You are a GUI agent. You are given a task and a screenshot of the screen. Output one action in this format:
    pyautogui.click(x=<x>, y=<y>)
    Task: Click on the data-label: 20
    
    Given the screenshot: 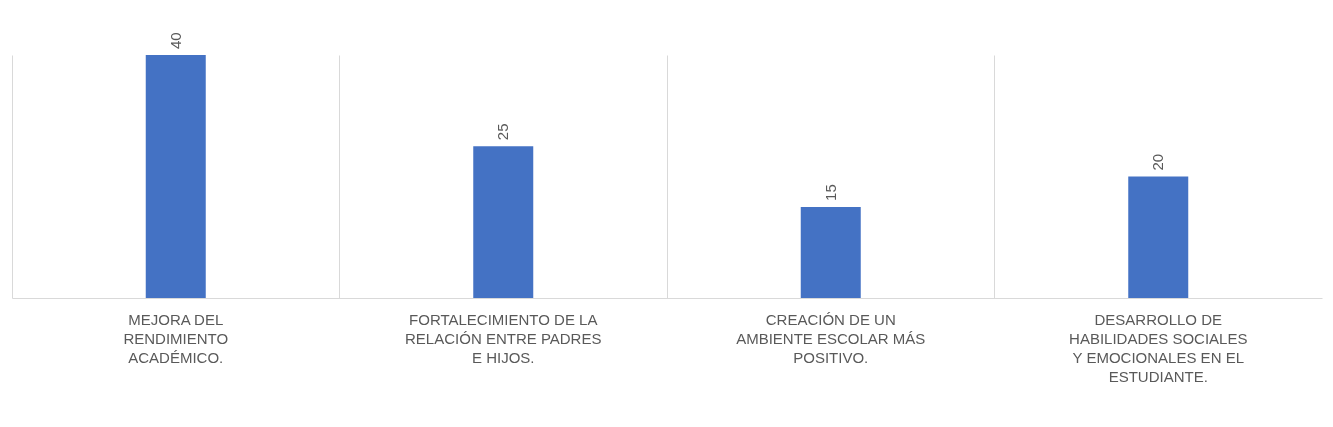 What is the action you would take?
    pyautogui.click(x=1158, y=162)
    